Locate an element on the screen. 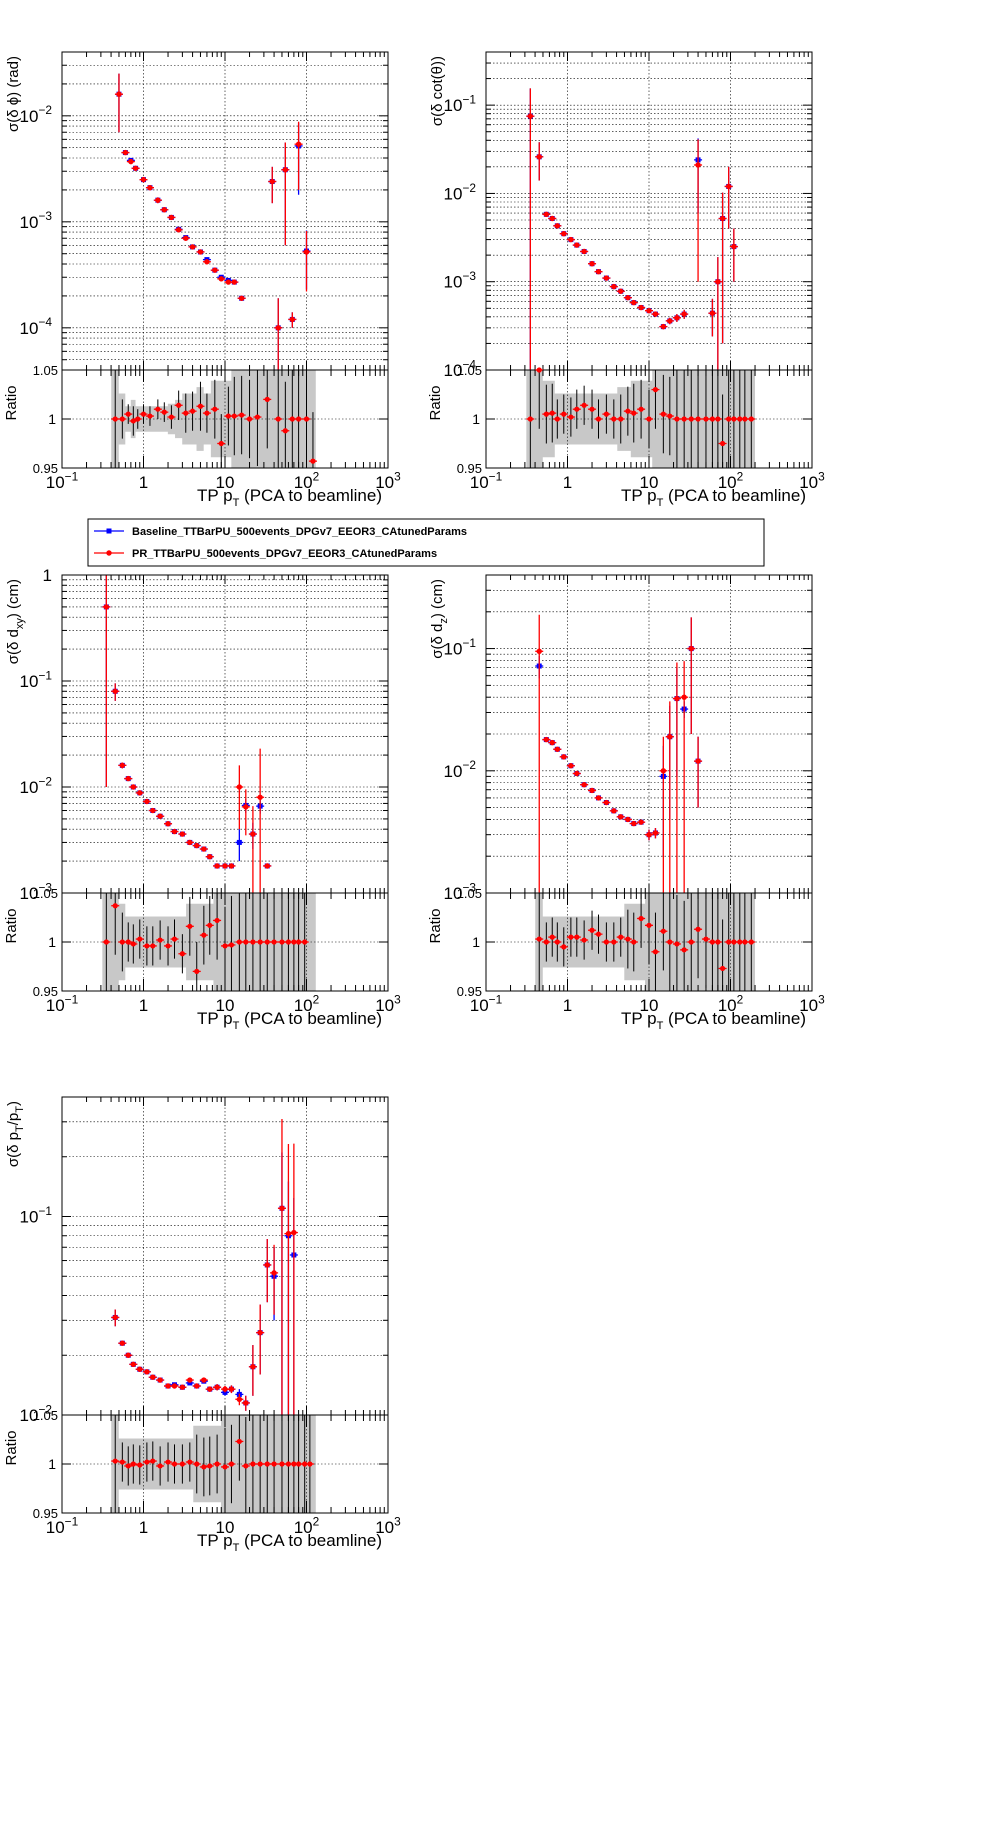 The image size is (996, 1847). uncertainty-band is located at coordinates (645, 942).